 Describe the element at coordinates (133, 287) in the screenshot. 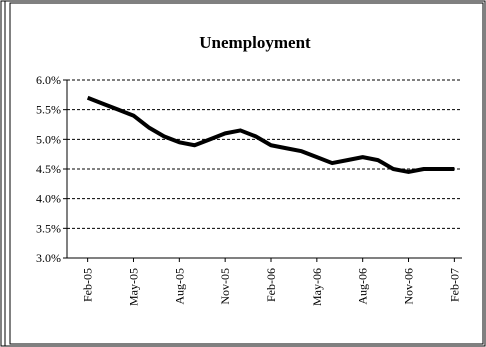

I see `x-tick-label: May-05` at that location.